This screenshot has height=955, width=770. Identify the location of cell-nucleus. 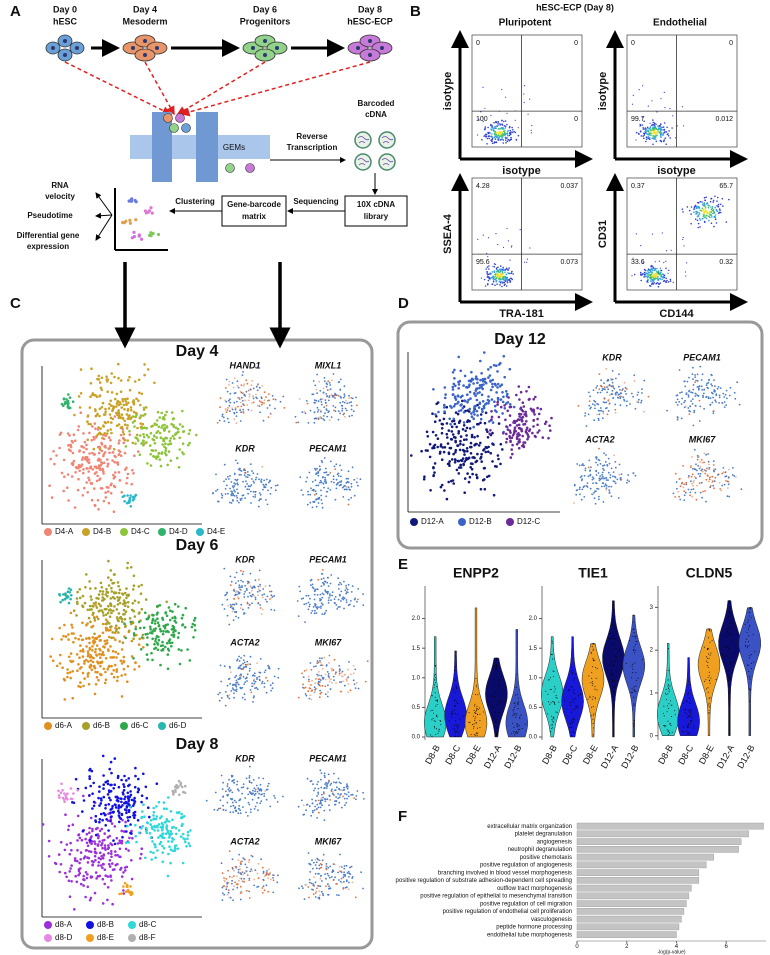
(65, 55).